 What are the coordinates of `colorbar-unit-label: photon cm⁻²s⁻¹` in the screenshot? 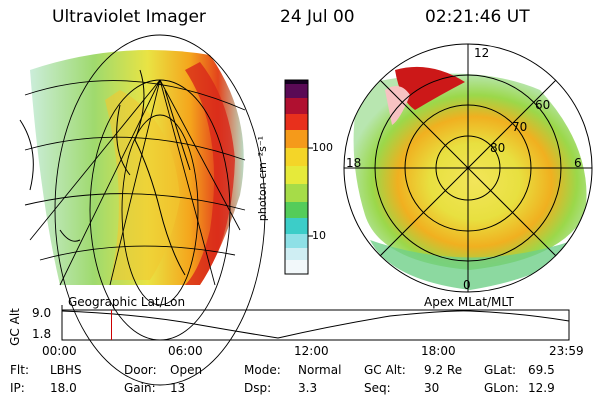 It's located at (263, 178).